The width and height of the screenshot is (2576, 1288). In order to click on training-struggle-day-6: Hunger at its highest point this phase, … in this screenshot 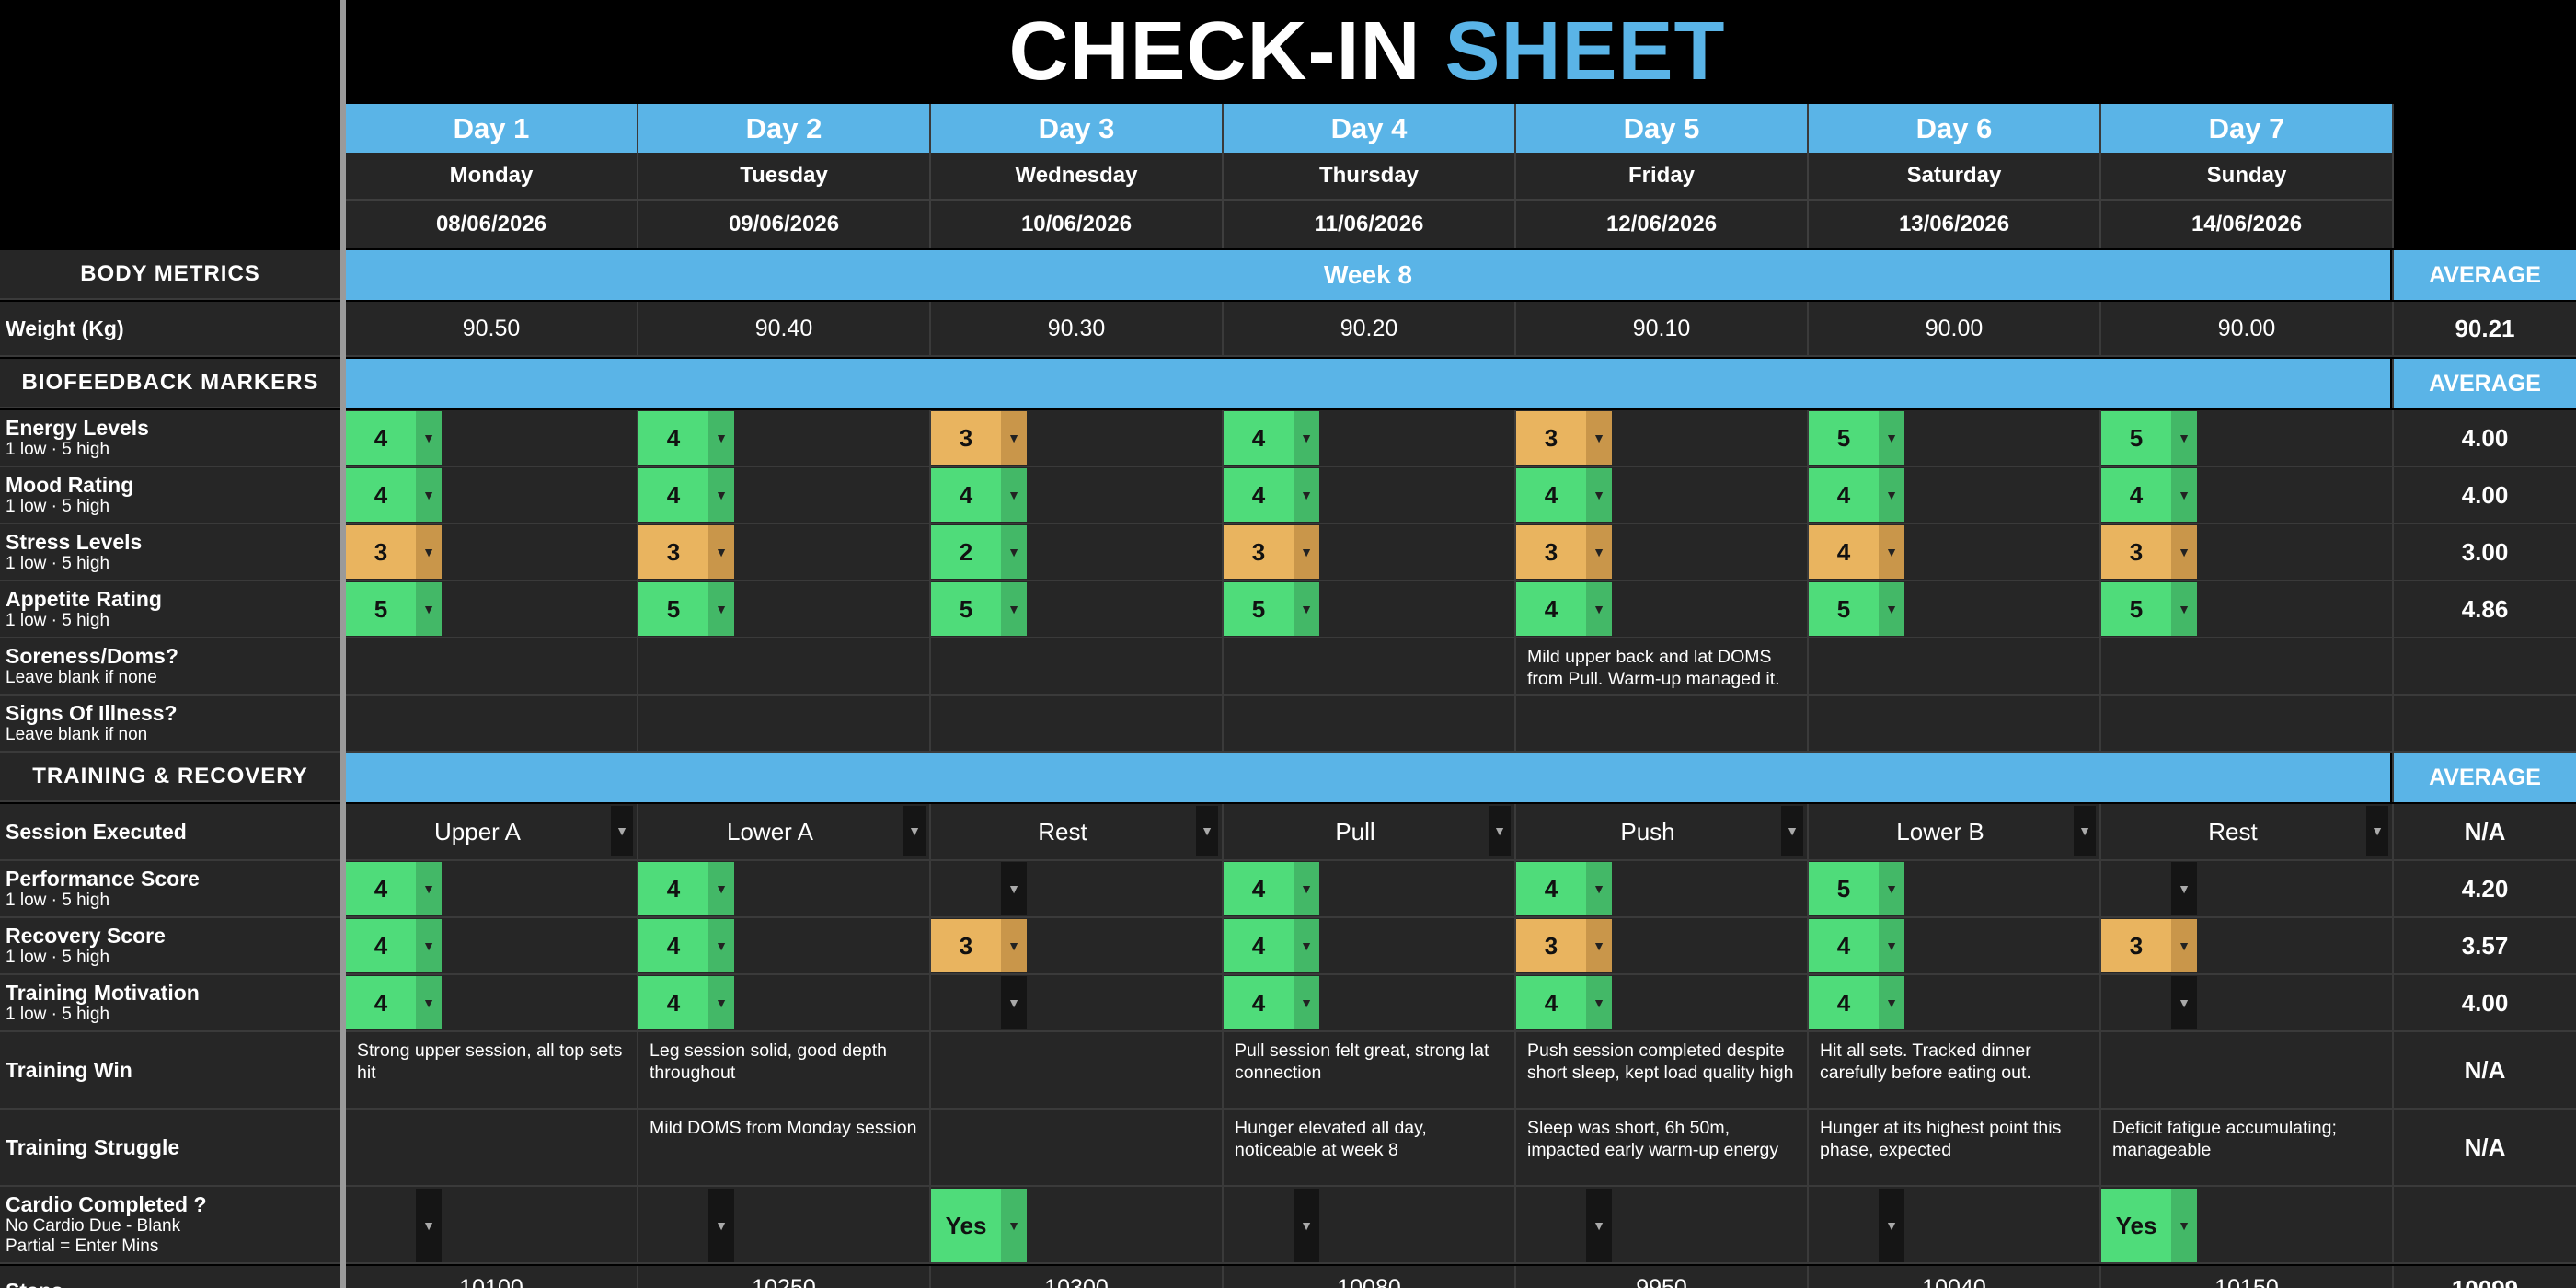, I will do `click(1955, 1148)`.